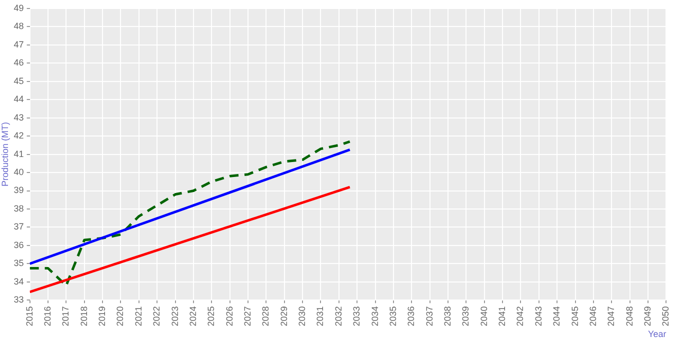  Describe the element at coordinates (19, 172) in the screenshot. I see `y-tick-label: 40` at that location.